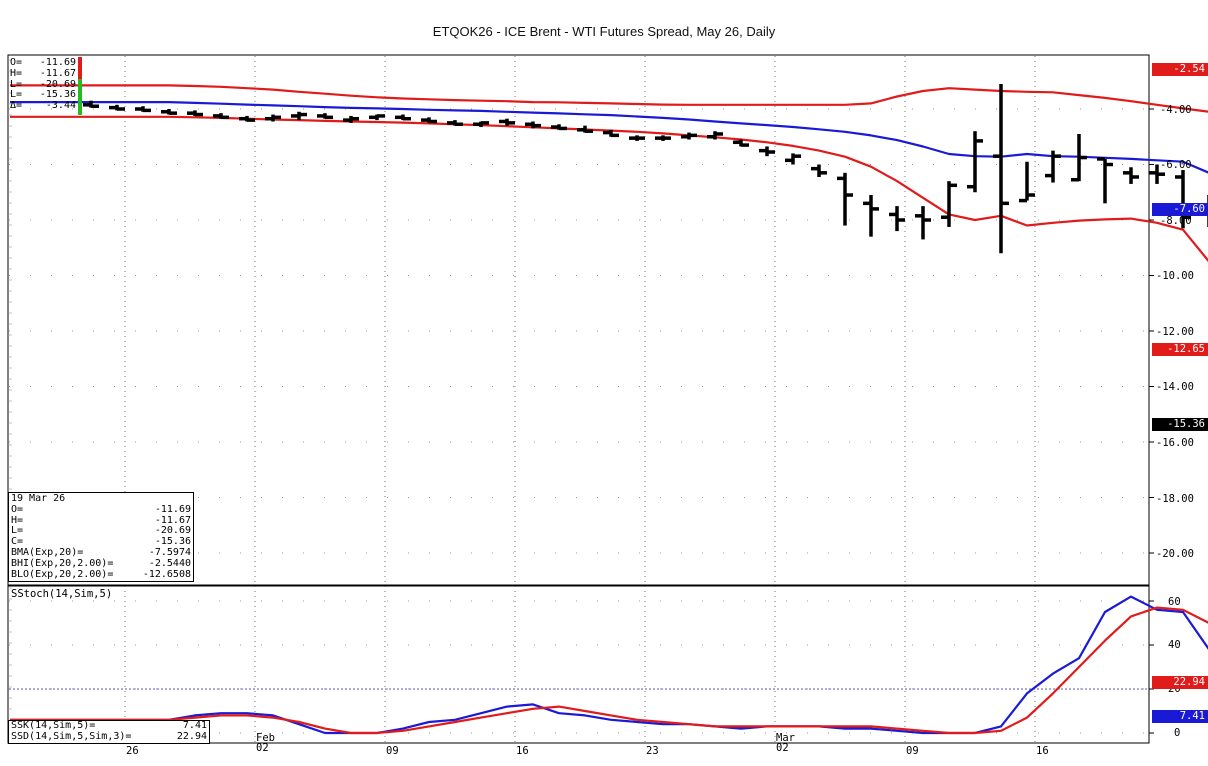 This screenshot has width=1208, height=766. What do you see at coordinates (62, 594) in the screenshot?
I see `stoch-title: SStoch(14,Sim,5)` at bounding box center [62, 594].